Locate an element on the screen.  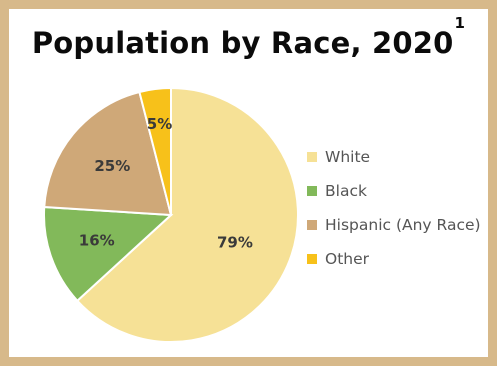
pie-slice-black is located at coordinates (108, 254).